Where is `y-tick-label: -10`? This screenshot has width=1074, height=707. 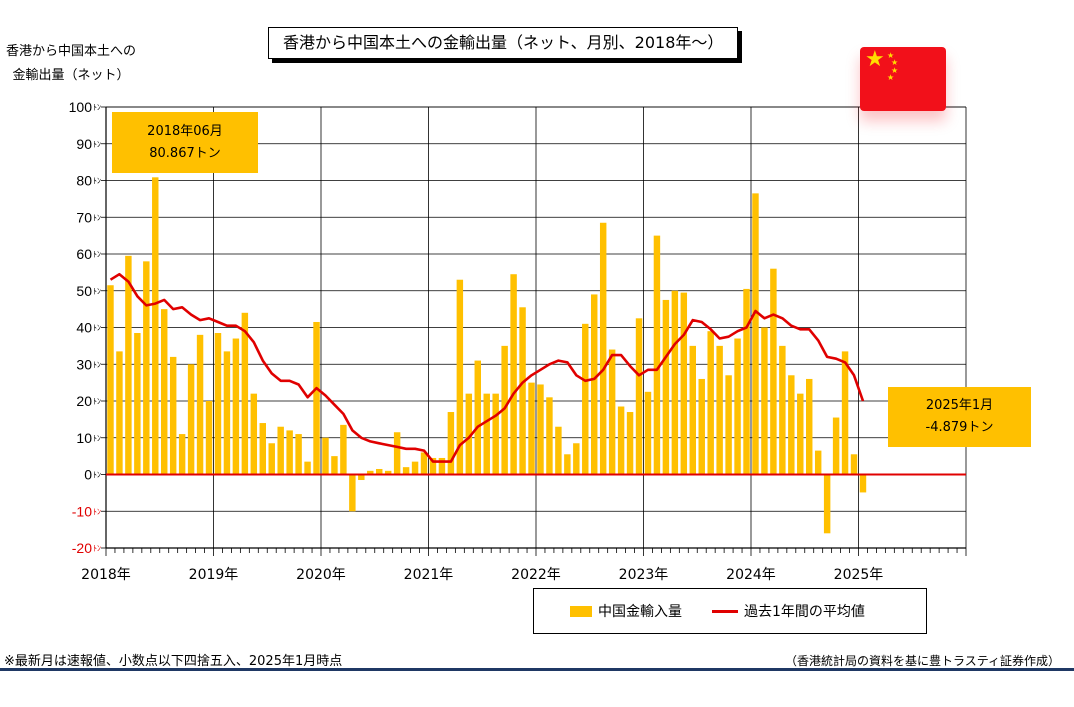 y-tick-label: -10 is located at coordinates (82, 511).